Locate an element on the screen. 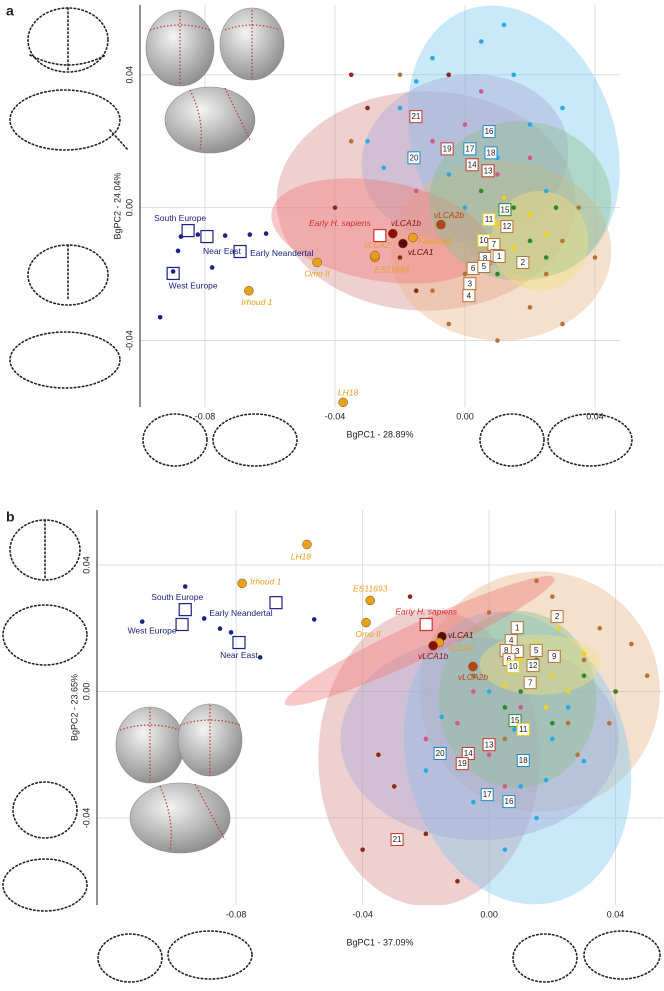 The height and width of the screenshot is (991, 664). specimen-label: 14 is located at coordinates (468, 753).